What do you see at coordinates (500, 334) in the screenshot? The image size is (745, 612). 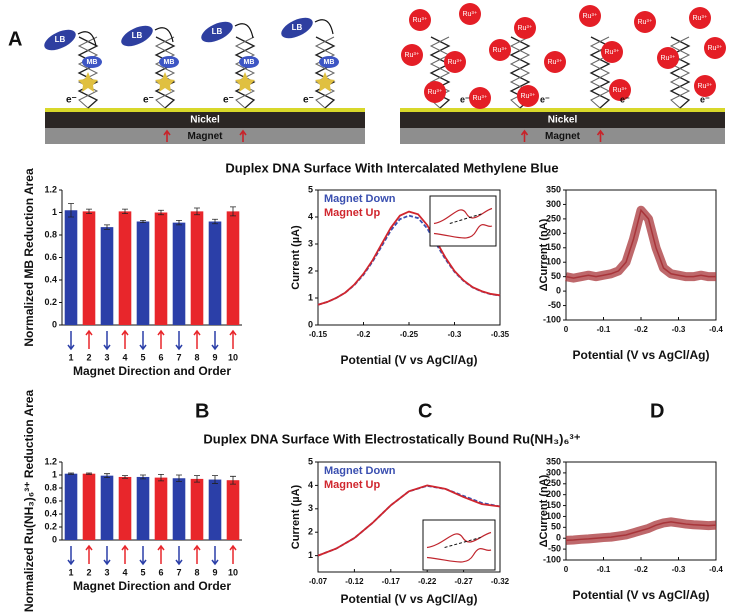 I see `x-tick-label: -0.35` at bounding box center [500, 334].